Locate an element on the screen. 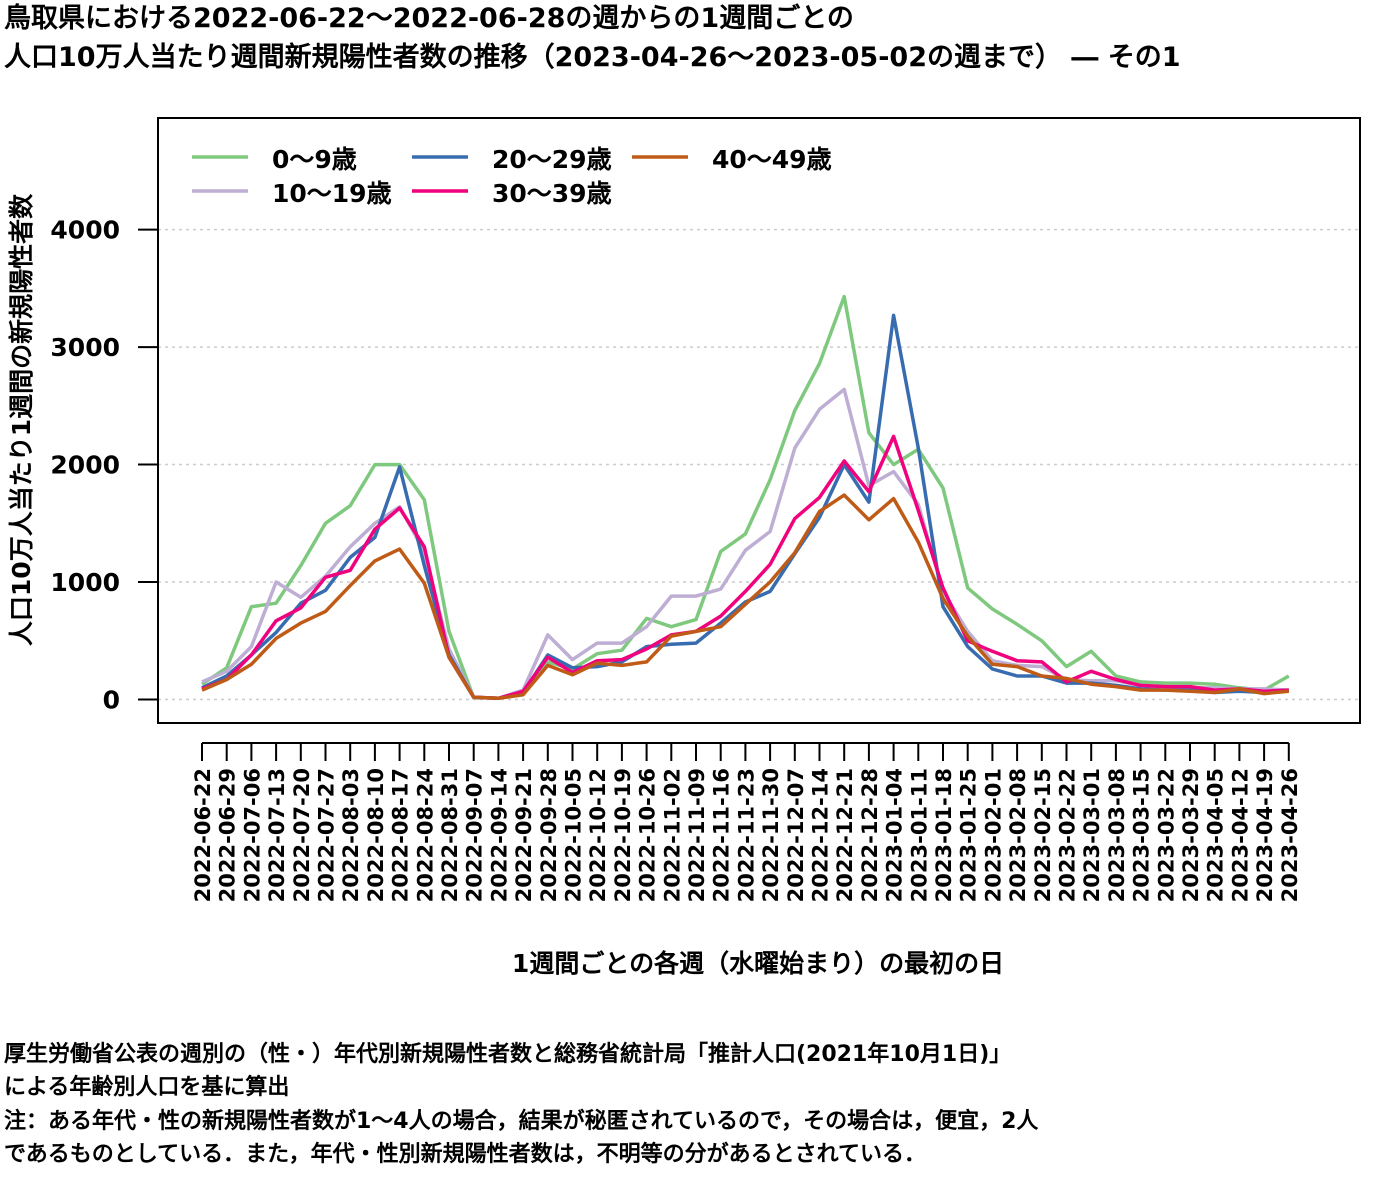 The image size is (1400, 1200). x-tick-label: 2022-08-03 is located at coordinates (351, 835).